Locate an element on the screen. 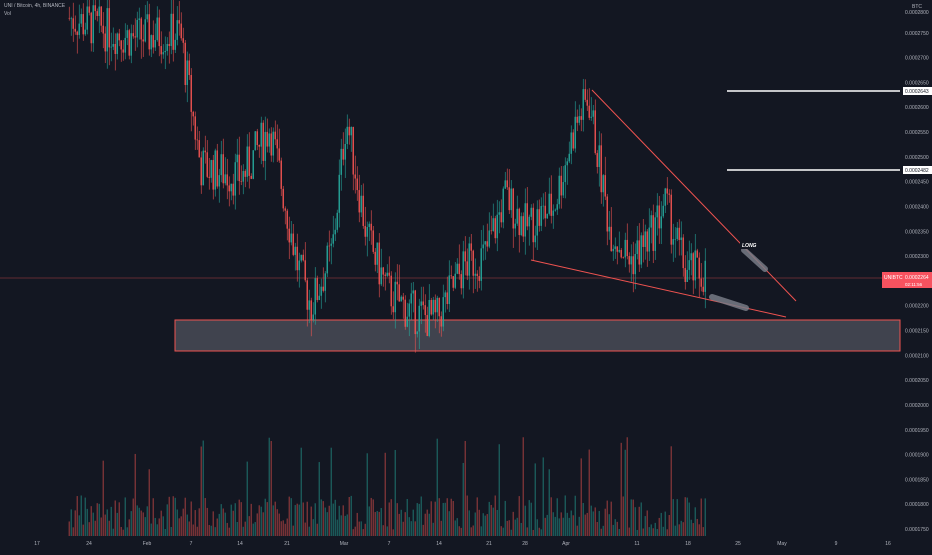  symbol-title: UNI / Bitcoin, 4h, BINANCE is located at coordinates (35, 6).